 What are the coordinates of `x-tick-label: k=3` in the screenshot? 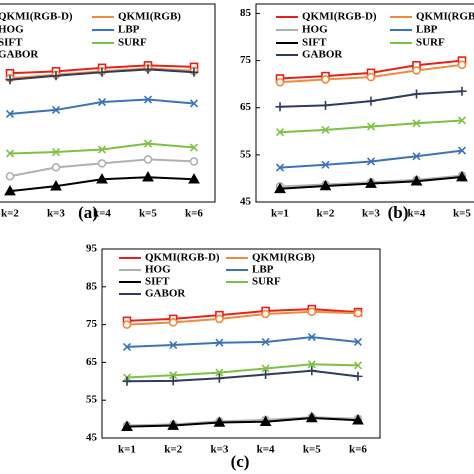 It's located at (371, 214).